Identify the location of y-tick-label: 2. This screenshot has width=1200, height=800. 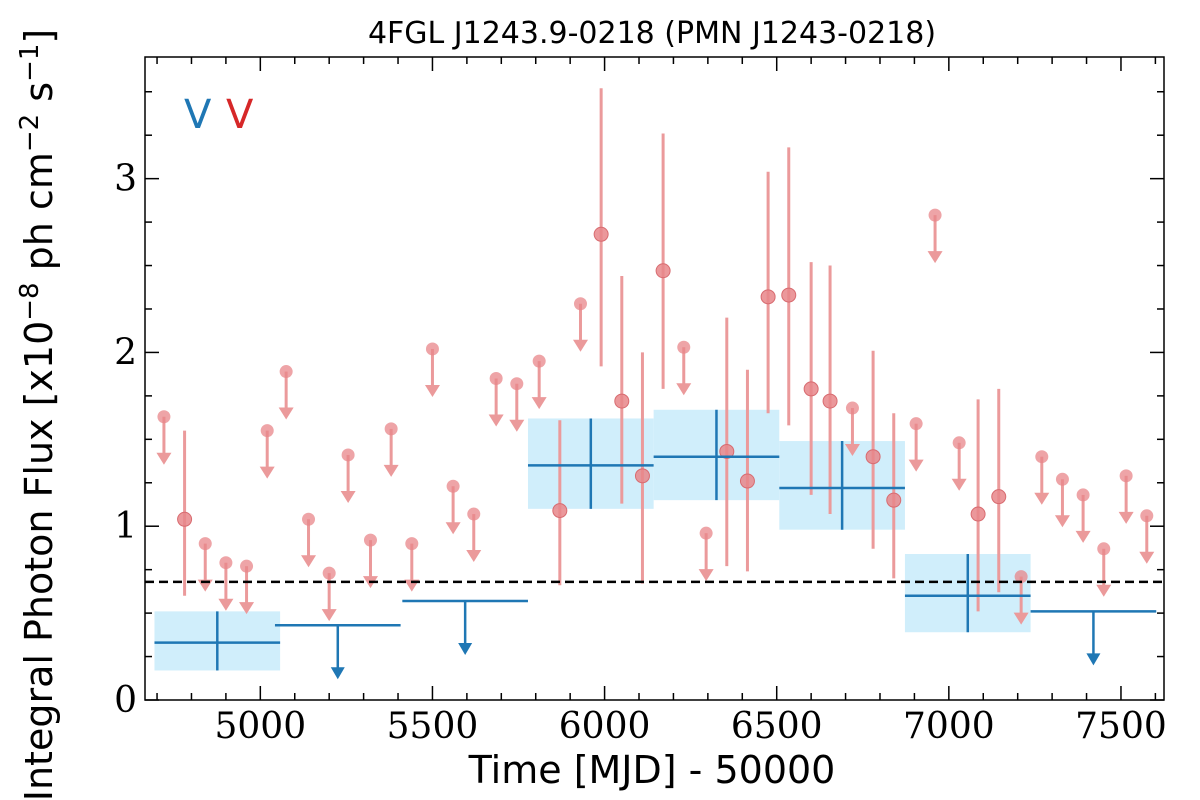
(125, 352).